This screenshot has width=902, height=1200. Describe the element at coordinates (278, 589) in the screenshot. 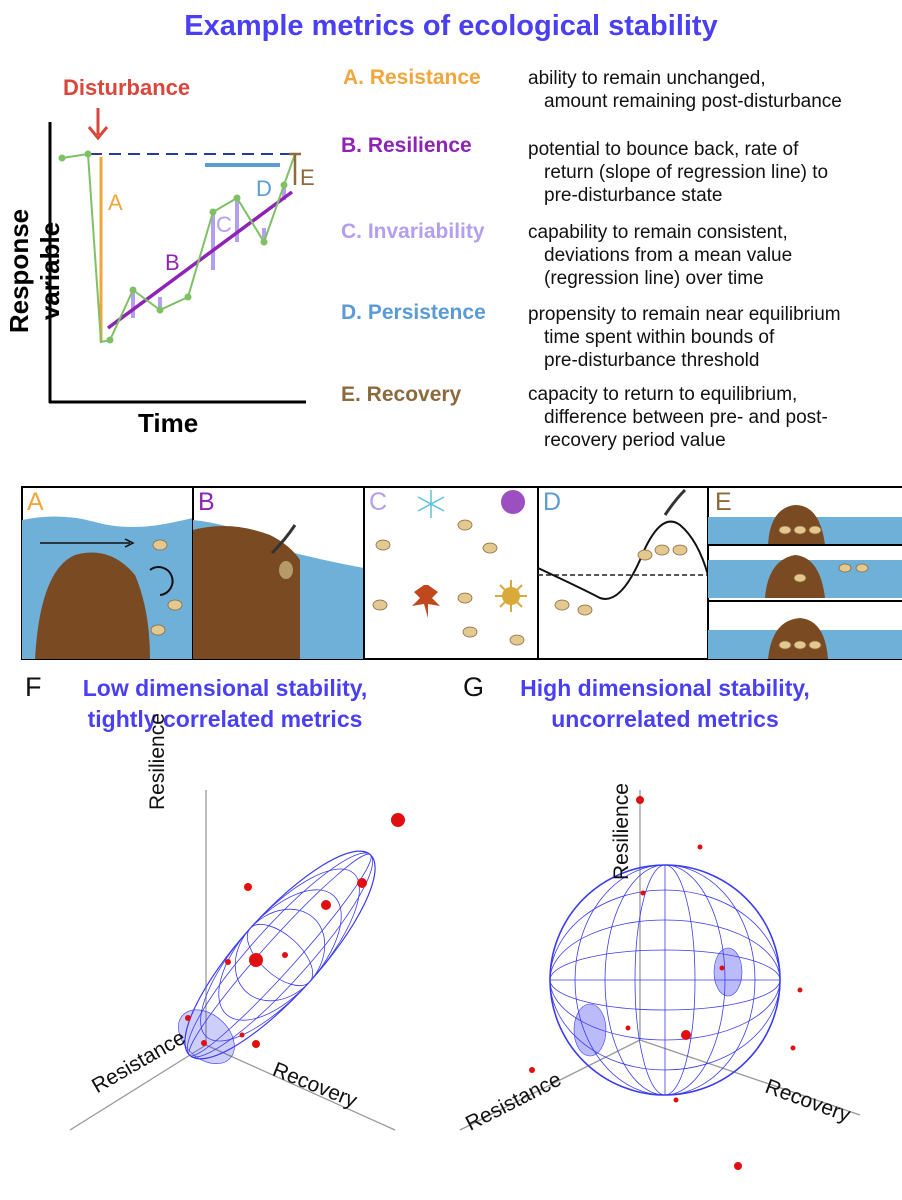

I see `panel-b-illustration` at that location.